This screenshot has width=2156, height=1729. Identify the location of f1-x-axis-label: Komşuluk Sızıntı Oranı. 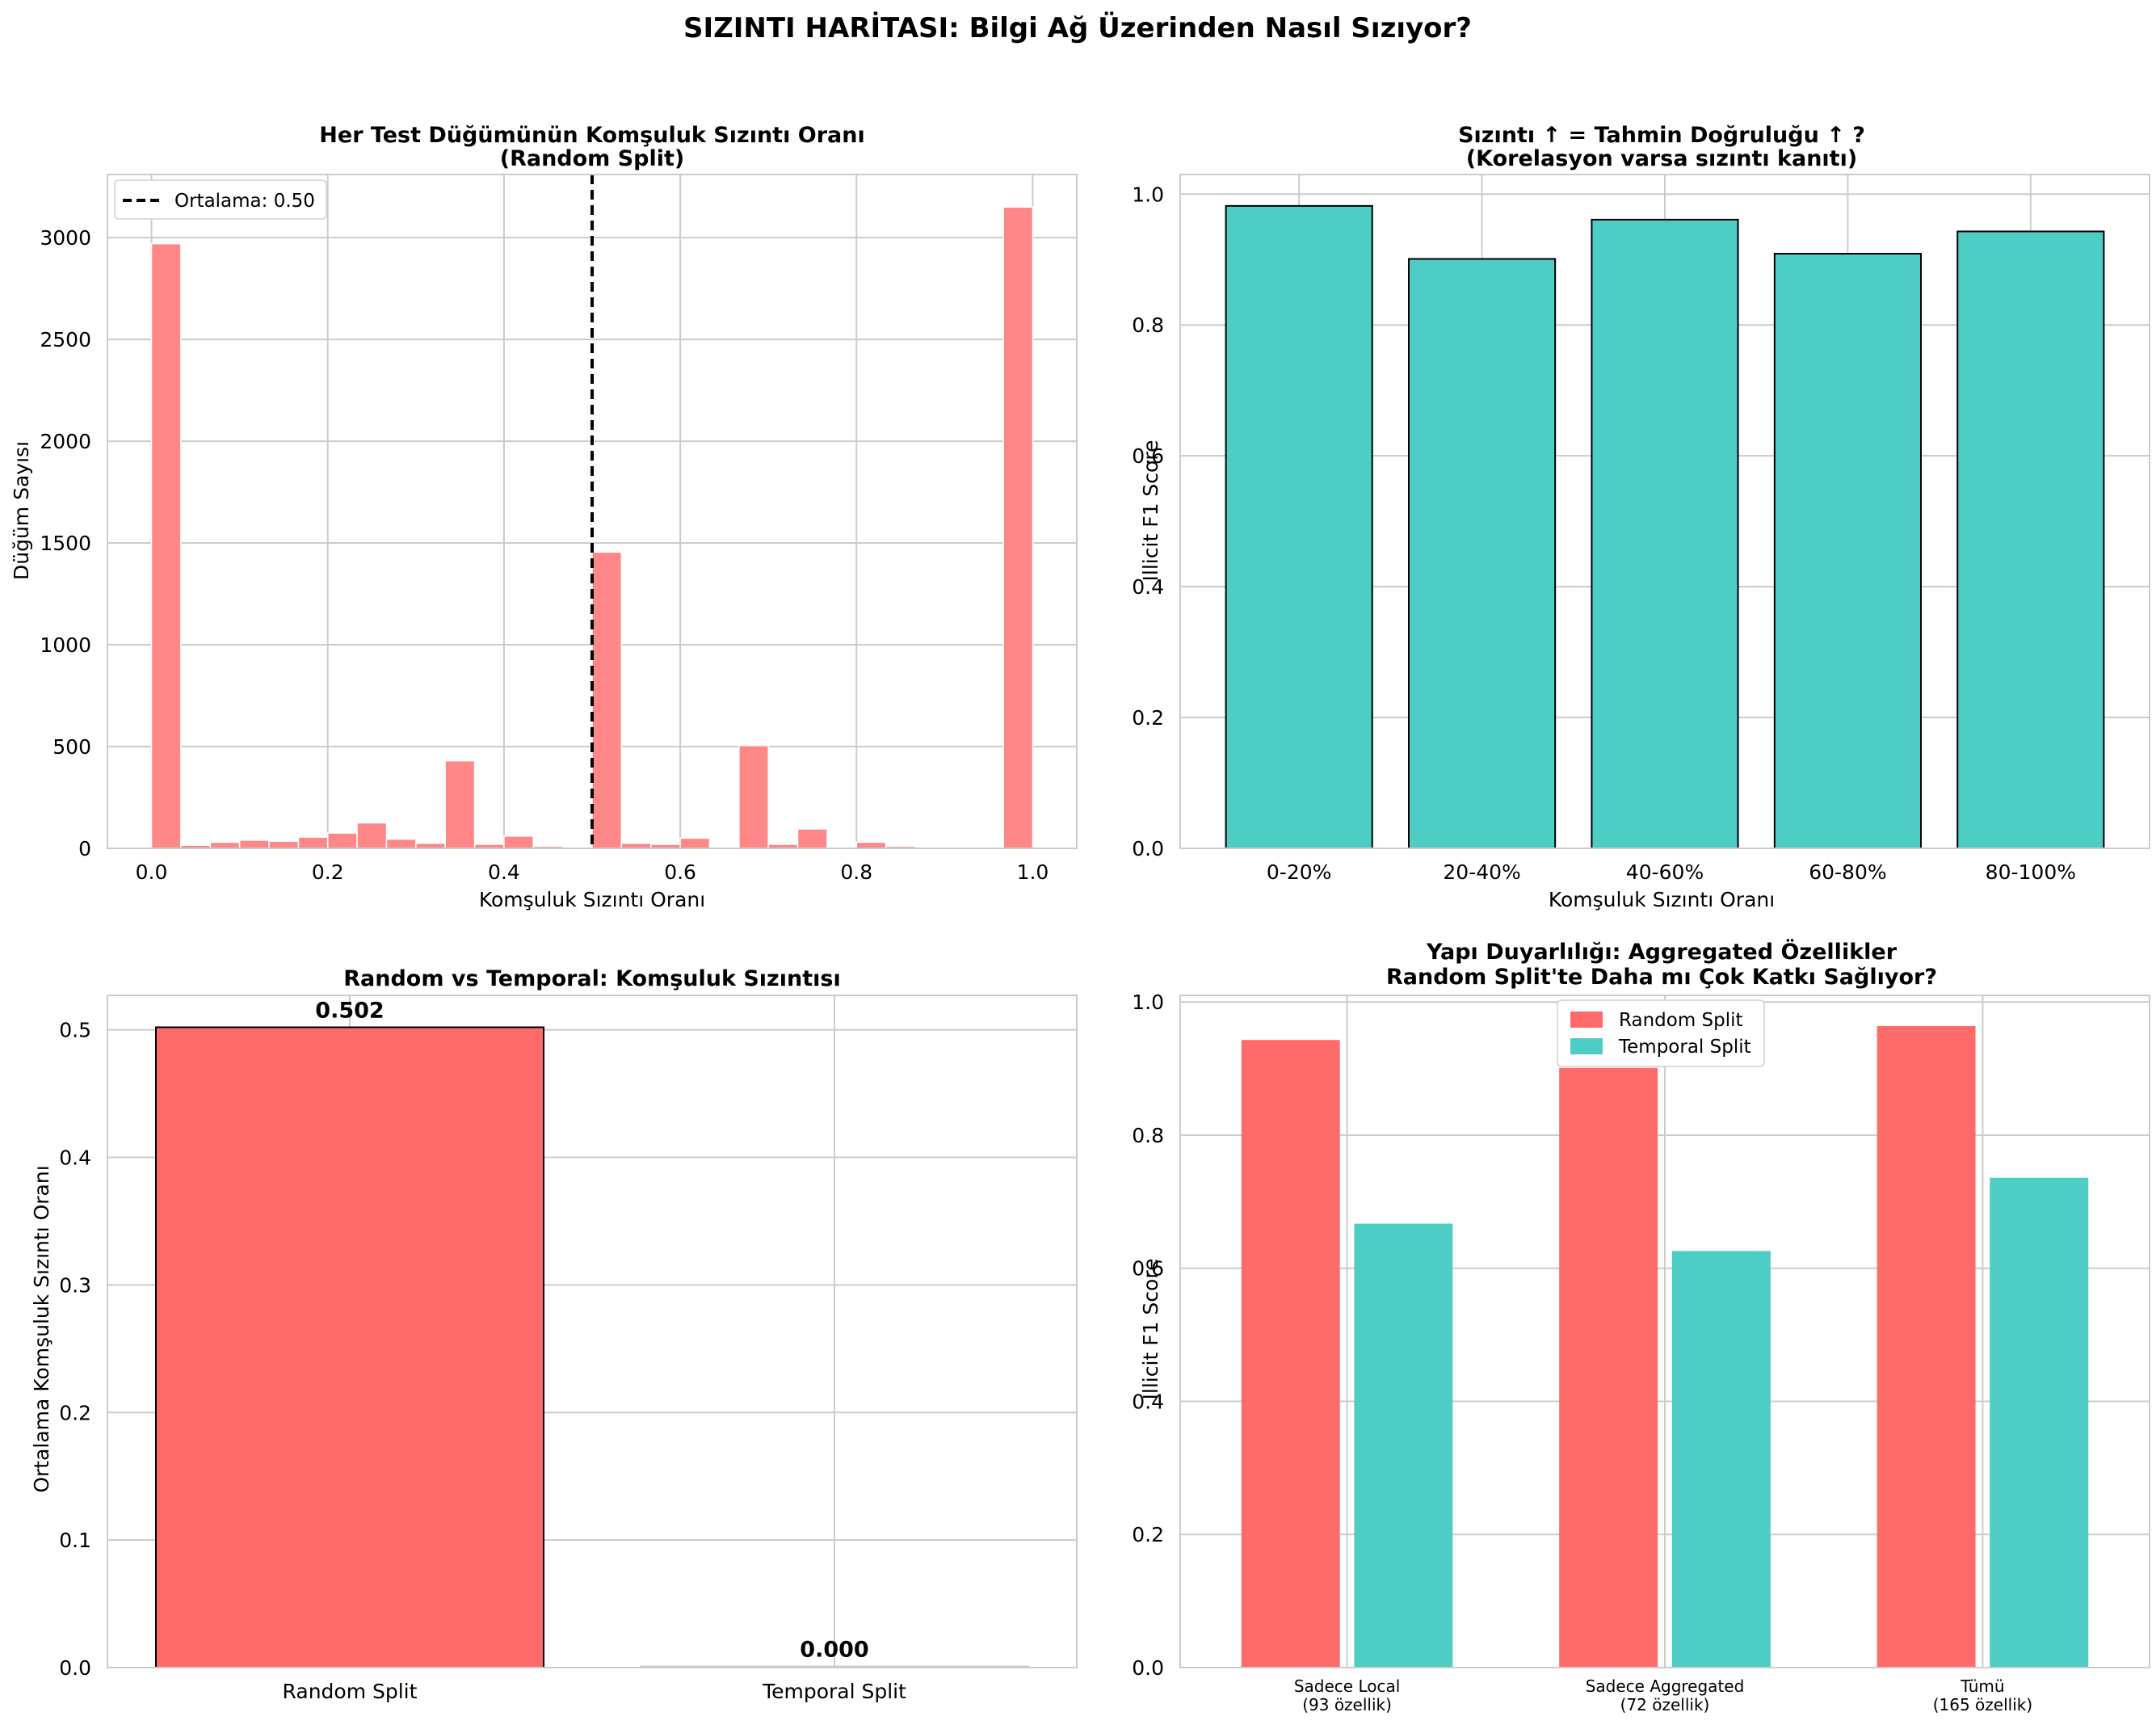
(1662, 900).